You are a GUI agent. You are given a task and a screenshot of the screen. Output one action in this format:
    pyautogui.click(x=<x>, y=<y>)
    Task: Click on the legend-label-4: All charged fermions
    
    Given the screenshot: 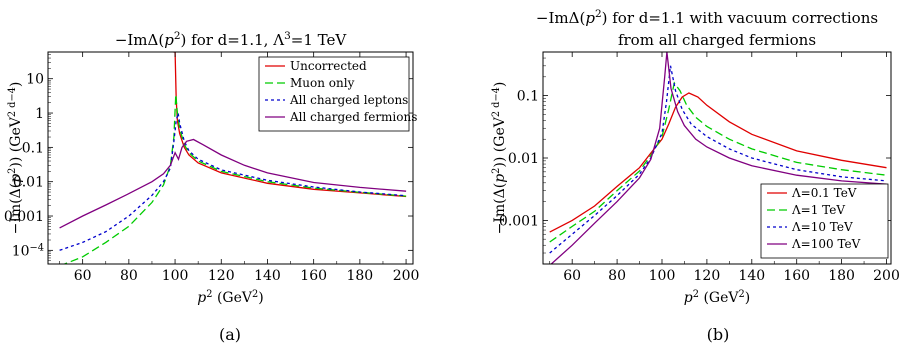 What is the action you would take?
    pyautogui.click(x=353, y=117)
    